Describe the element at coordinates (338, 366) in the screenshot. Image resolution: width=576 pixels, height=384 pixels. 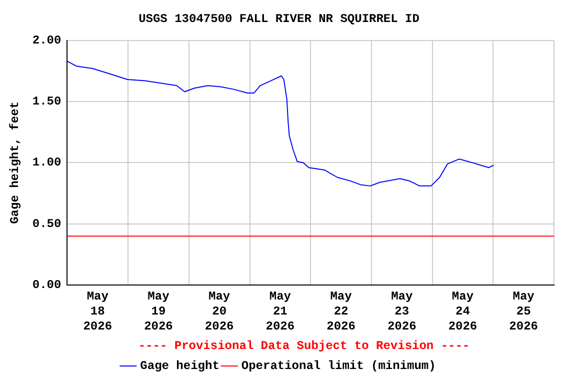
I see `legend-label: Operational limit (minimum)` at that location.